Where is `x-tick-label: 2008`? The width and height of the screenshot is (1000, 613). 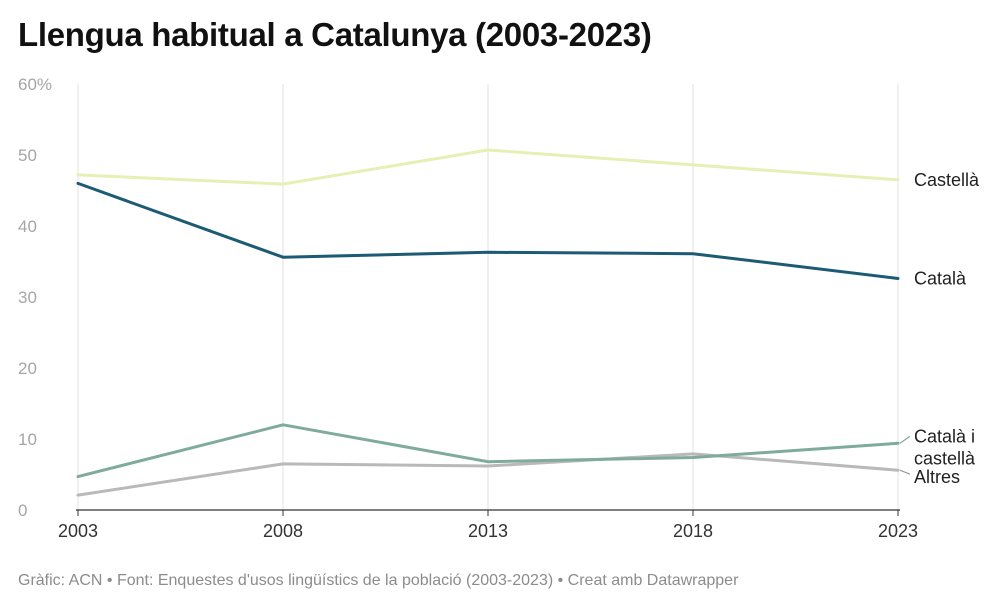 x-tick-label: 2008 is located at coordinates (283, 531).